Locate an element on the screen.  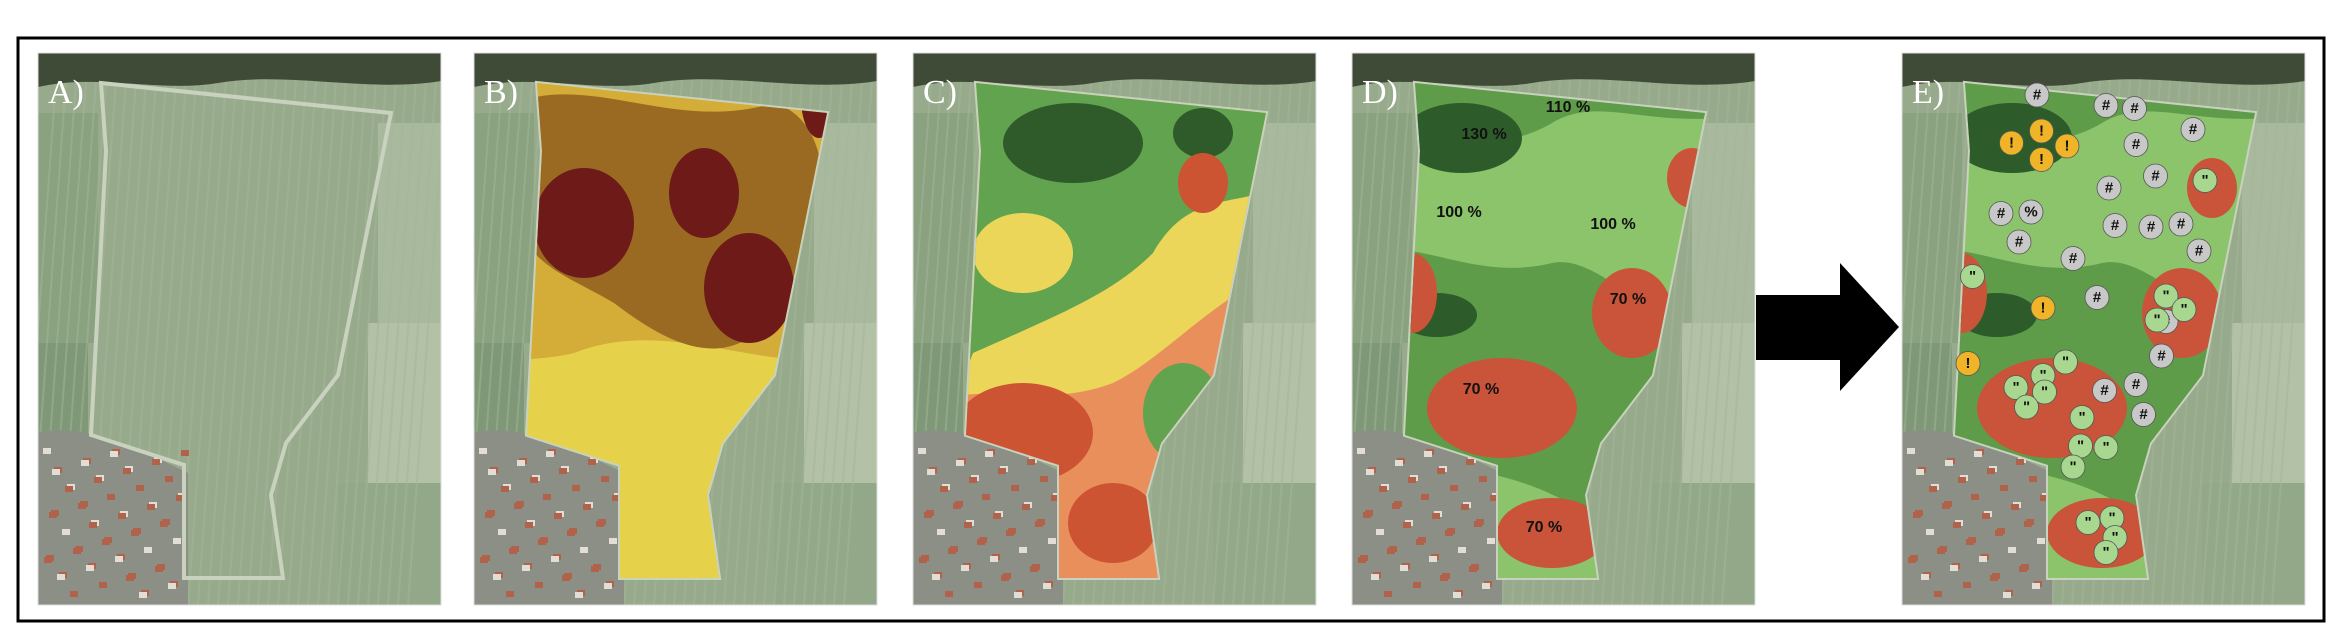
zone-annotation: 100 % is located at coordinates (1458, 212).